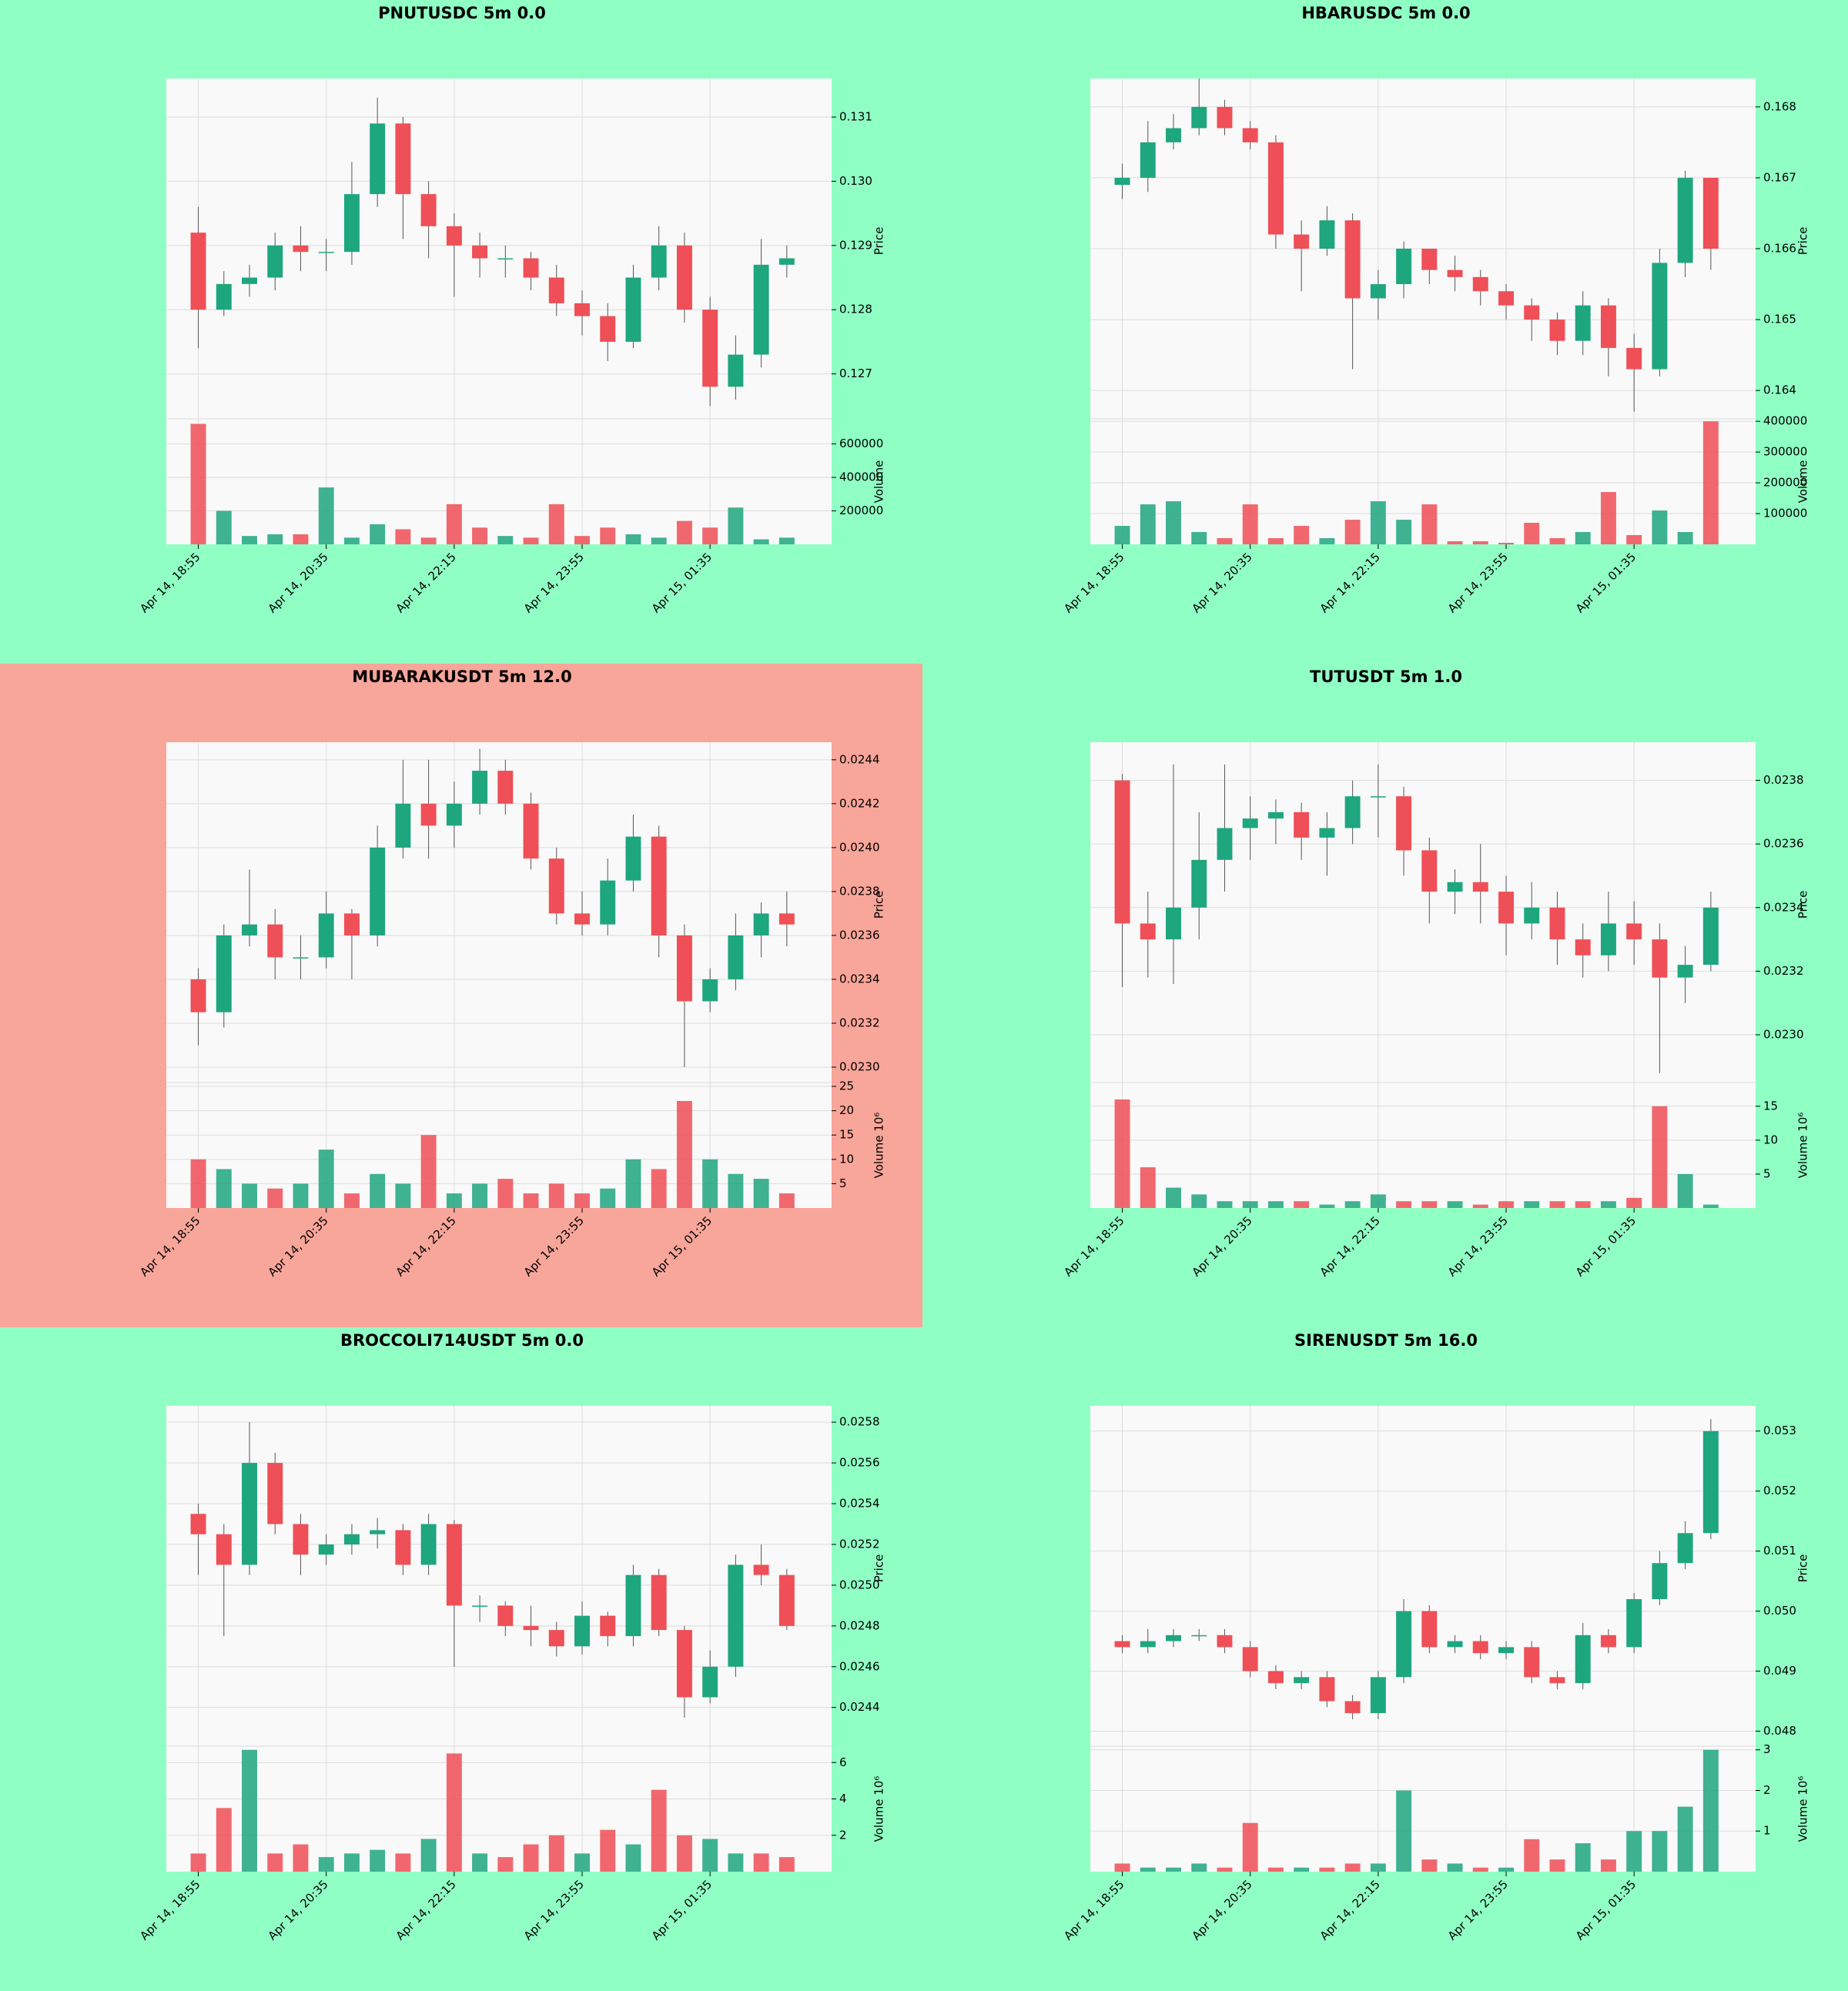  What do you see at coordinates (1770, 1106) in the screenshot?
I see `volume-tick-label: 15` at bounding box center [1770, 1106].